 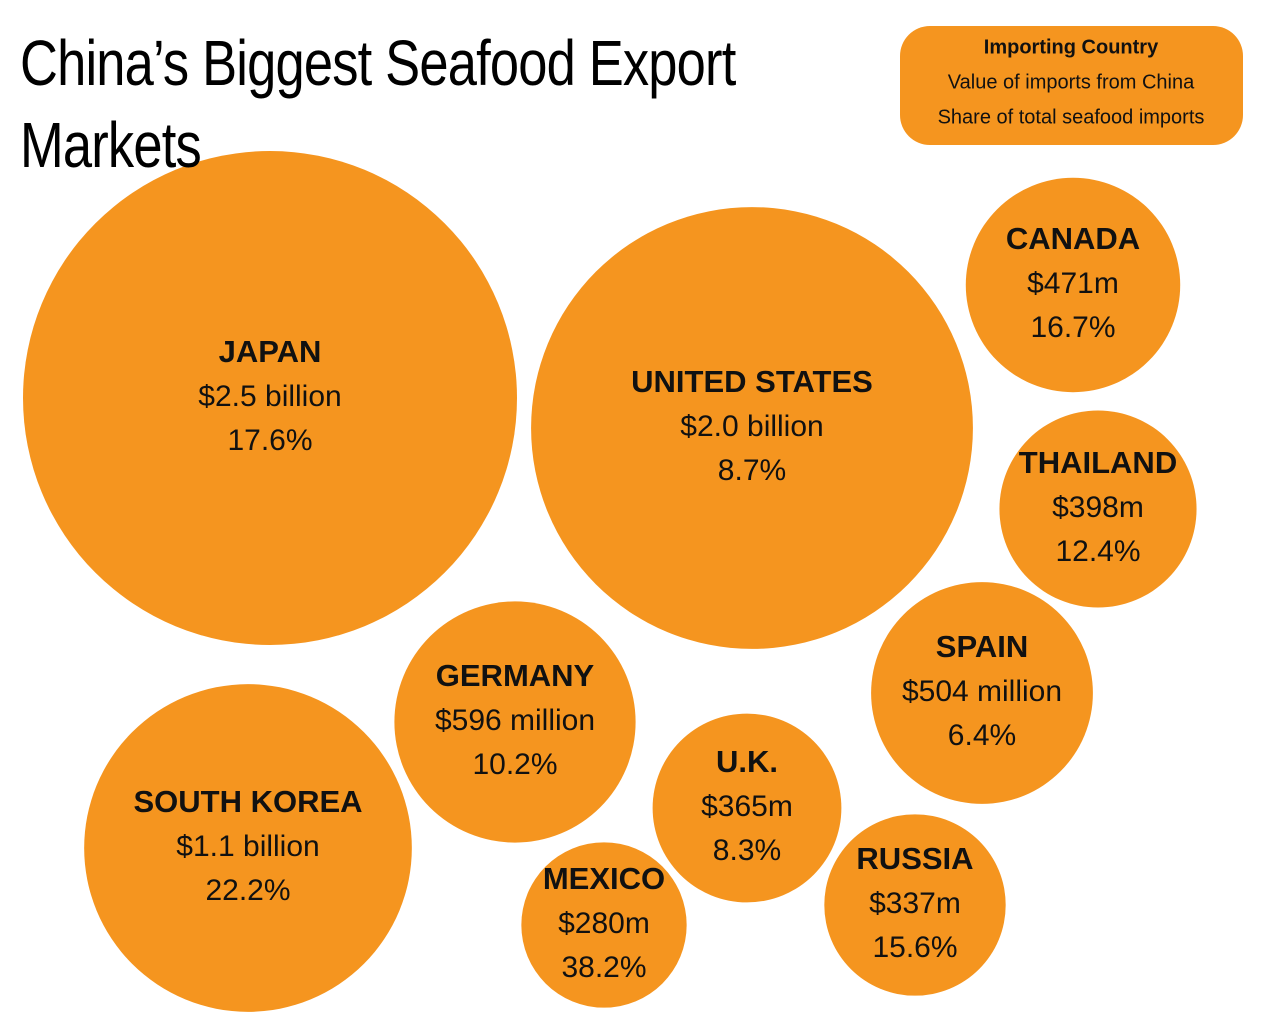 I want to click on value-label: $596 million, so click(x=515, y=720).